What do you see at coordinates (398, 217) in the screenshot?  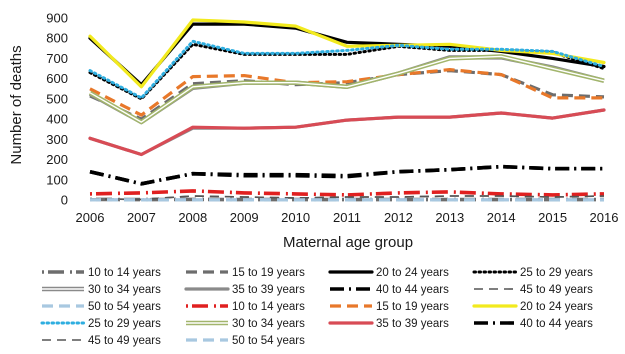 I see `x-tick-label: 2012` at bounding box center [398, 217].